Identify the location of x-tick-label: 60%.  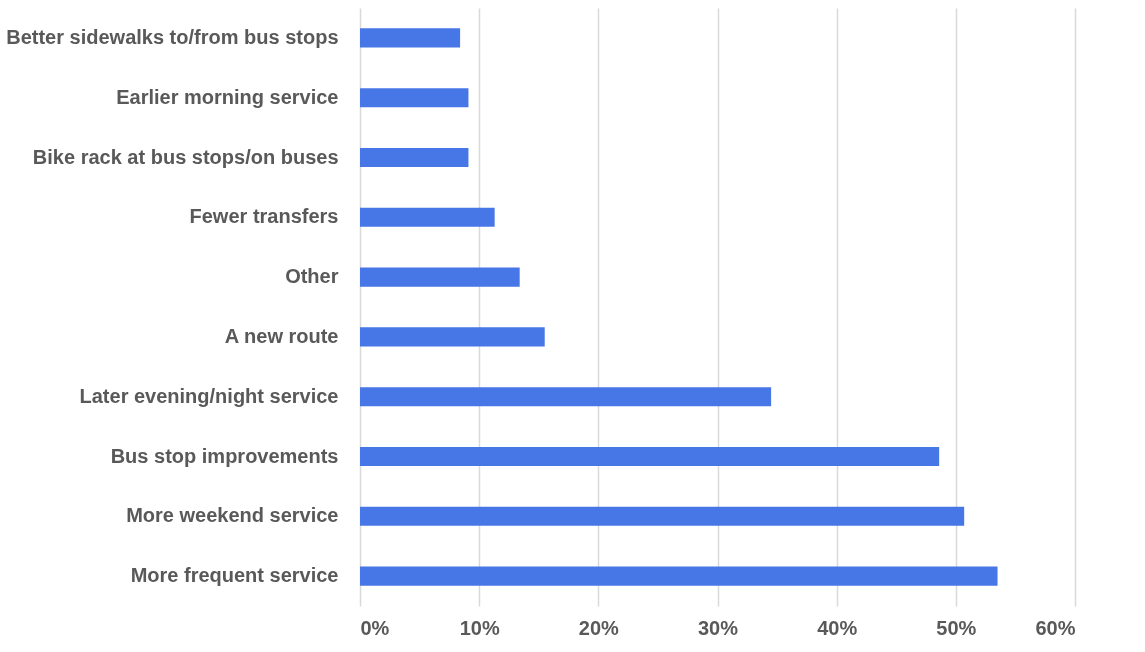
(1055, 627).